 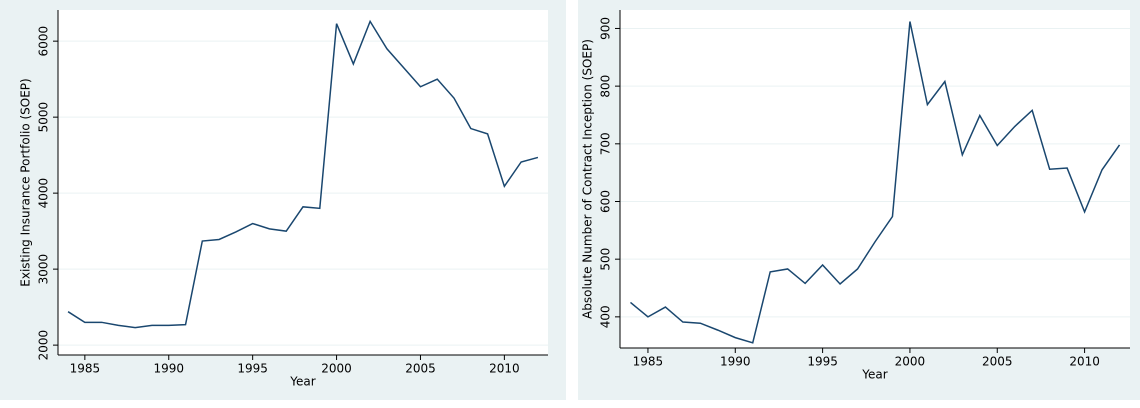 What do you see at coordinates (44, 41) in the screenshot?
I see `y-tick-label: 6000` at bounding box center [44, 41].